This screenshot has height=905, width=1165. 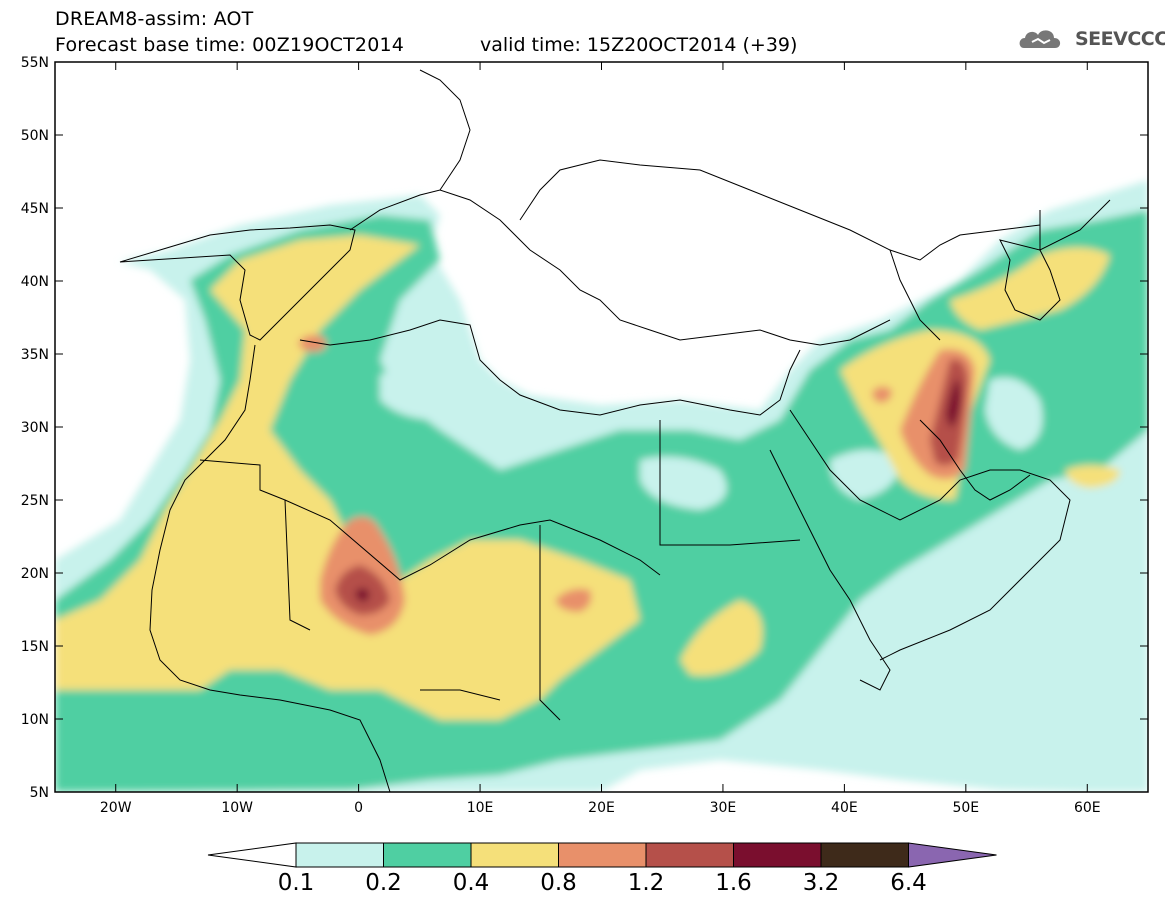 What do you see at coordinates (116, 808) in the screenshot?
I see `lon-tick-label: 20W` at bounding box center [116, 808].